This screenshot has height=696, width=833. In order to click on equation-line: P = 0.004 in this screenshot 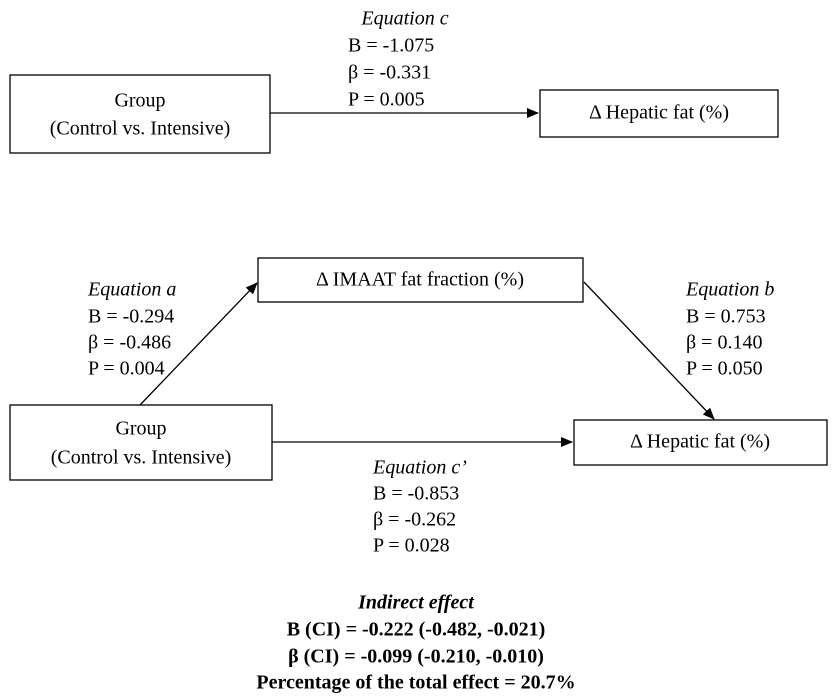, I will do `click(126, 369)`.